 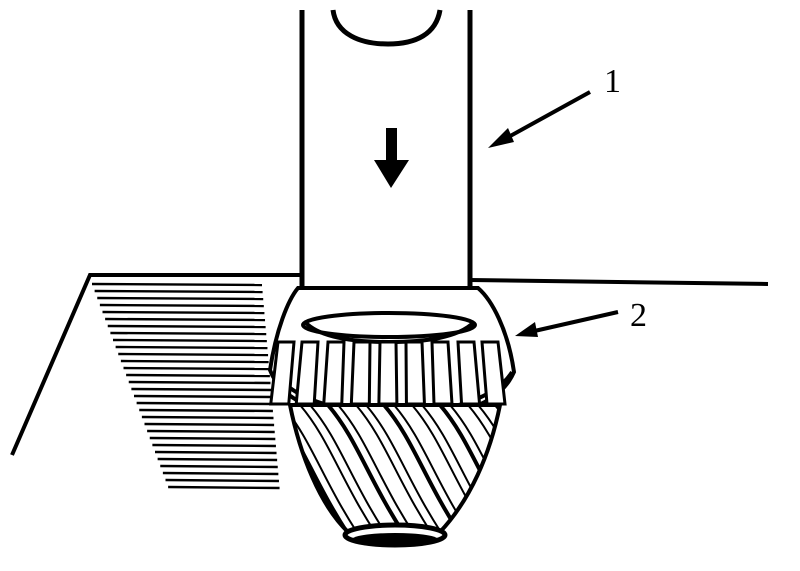 I want to click on bearing-rollers, so click(x=388, y=373).